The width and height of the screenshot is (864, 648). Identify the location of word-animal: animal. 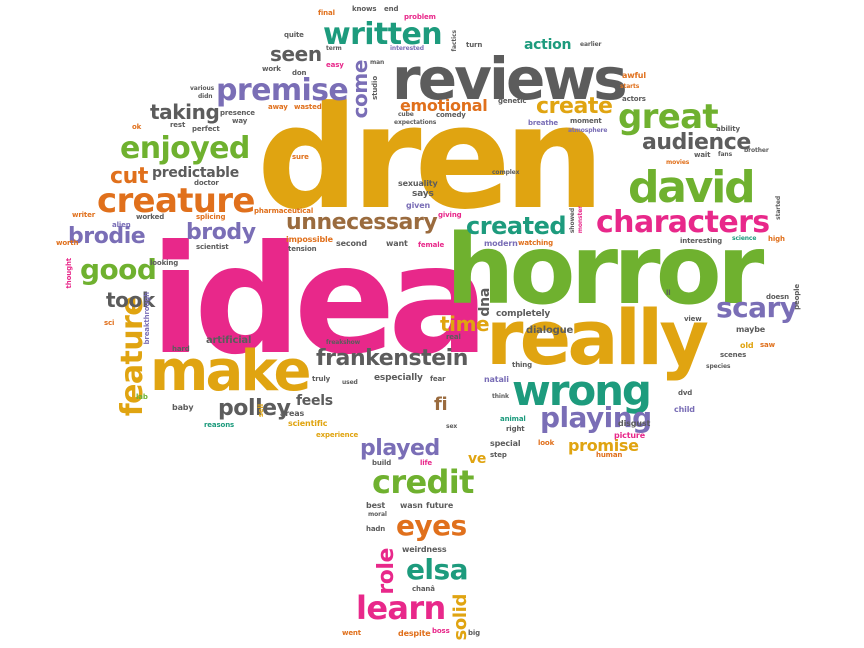
(513, 419).